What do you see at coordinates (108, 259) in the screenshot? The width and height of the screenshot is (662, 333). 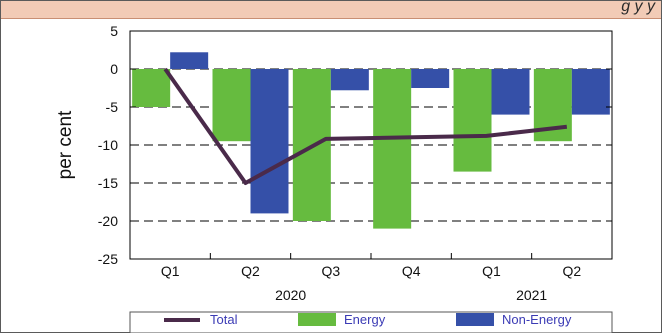 I see `y-tick-label: -25` at bounding box center [108, 259].